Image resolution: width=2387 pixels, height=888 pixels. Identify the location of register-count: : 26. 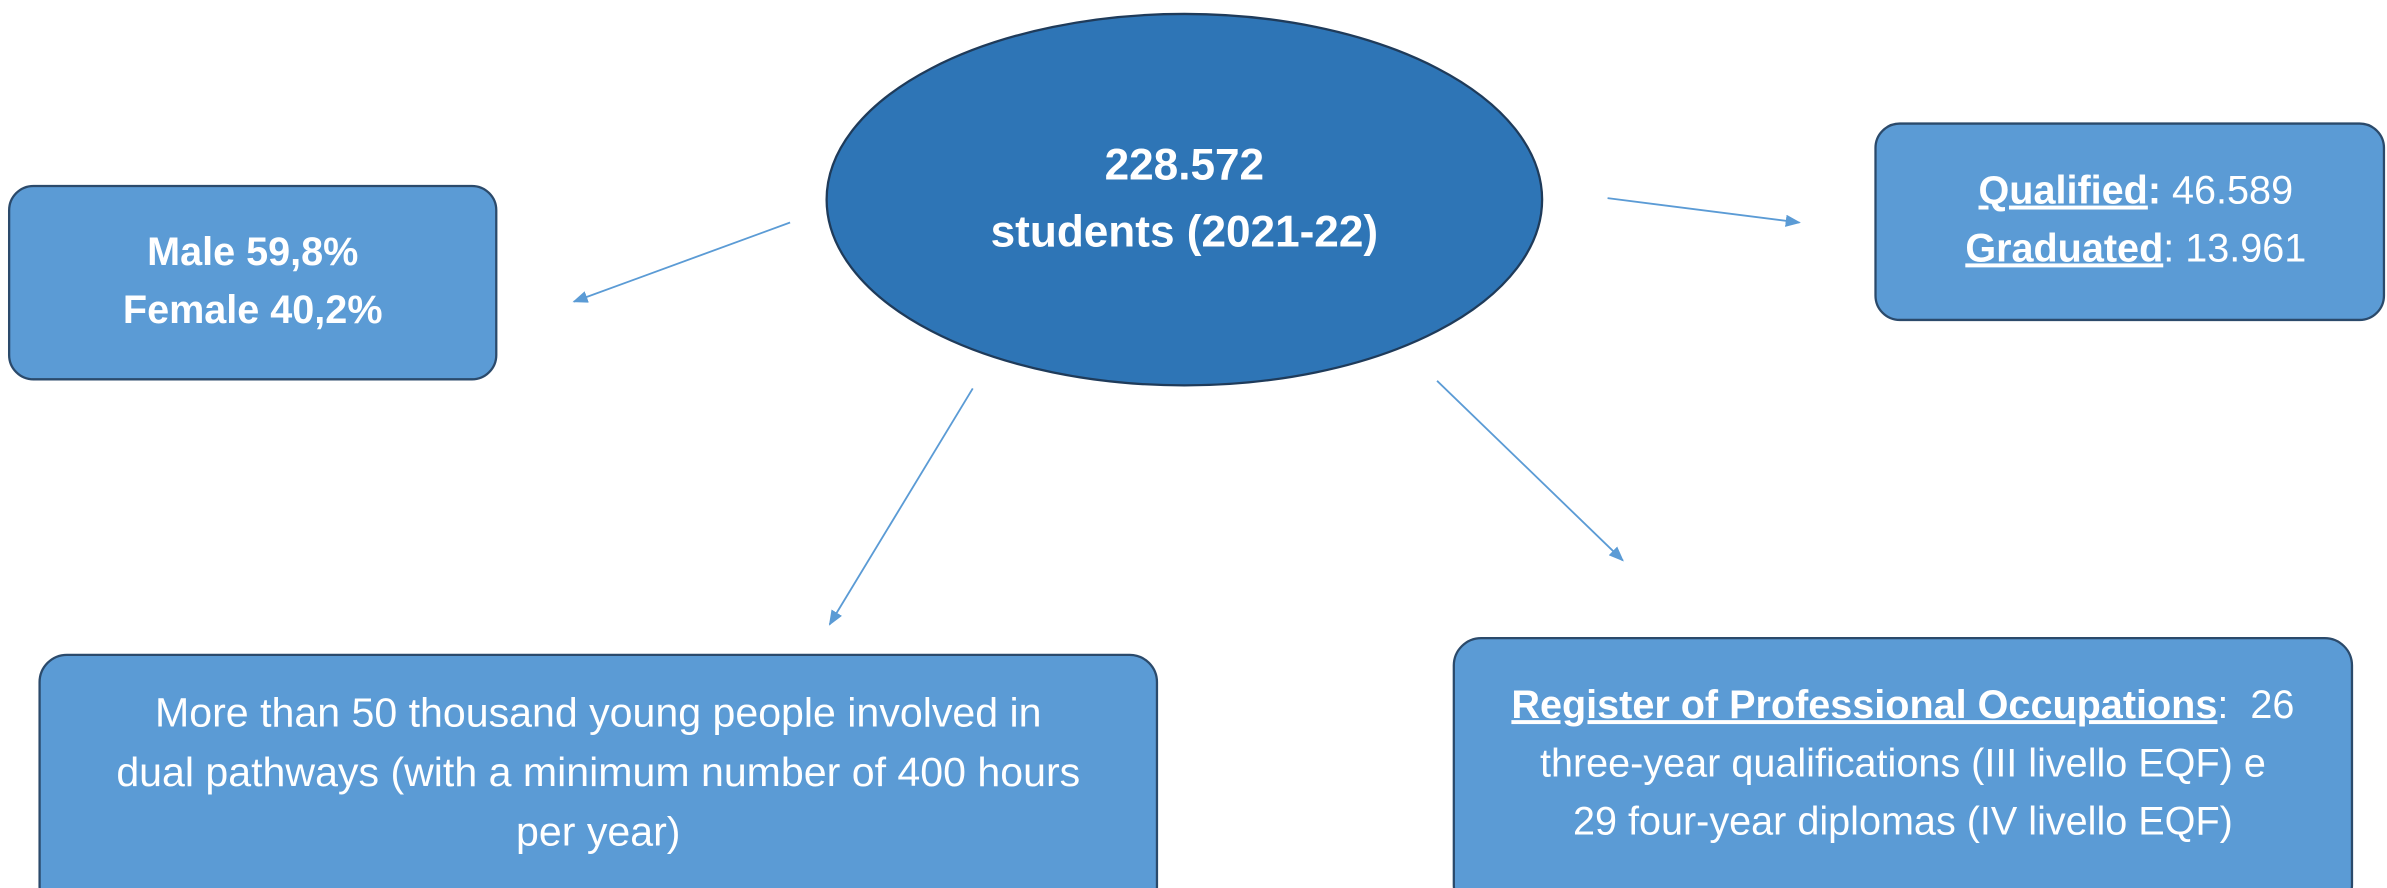
(2255, 706).